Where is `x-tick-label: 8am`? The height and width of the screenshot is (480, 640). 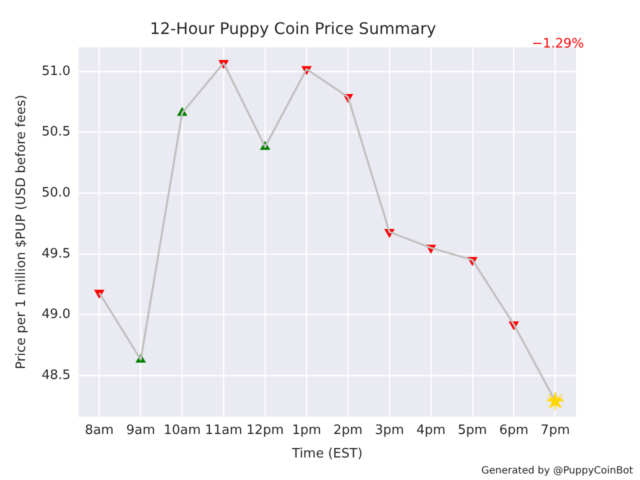
x-tick-label: 8am is located at coordinates (99, 430).